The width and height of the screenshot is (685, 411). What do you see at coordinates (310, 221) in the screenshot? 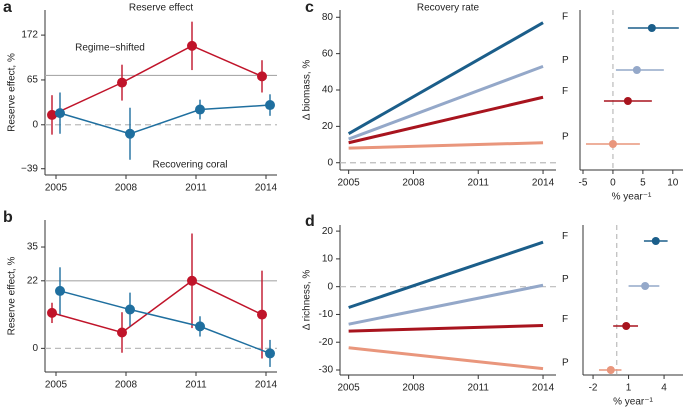
I see `panel-label: d` at bounding box center [310, 221].